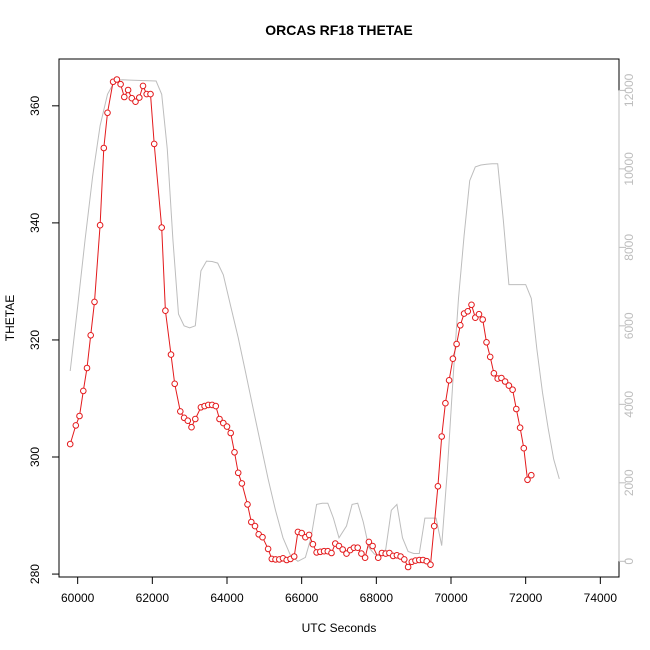 The width and height of the screenshot is (650, 650). I want to click on x-tick-label: 60000, so click(78, 598).